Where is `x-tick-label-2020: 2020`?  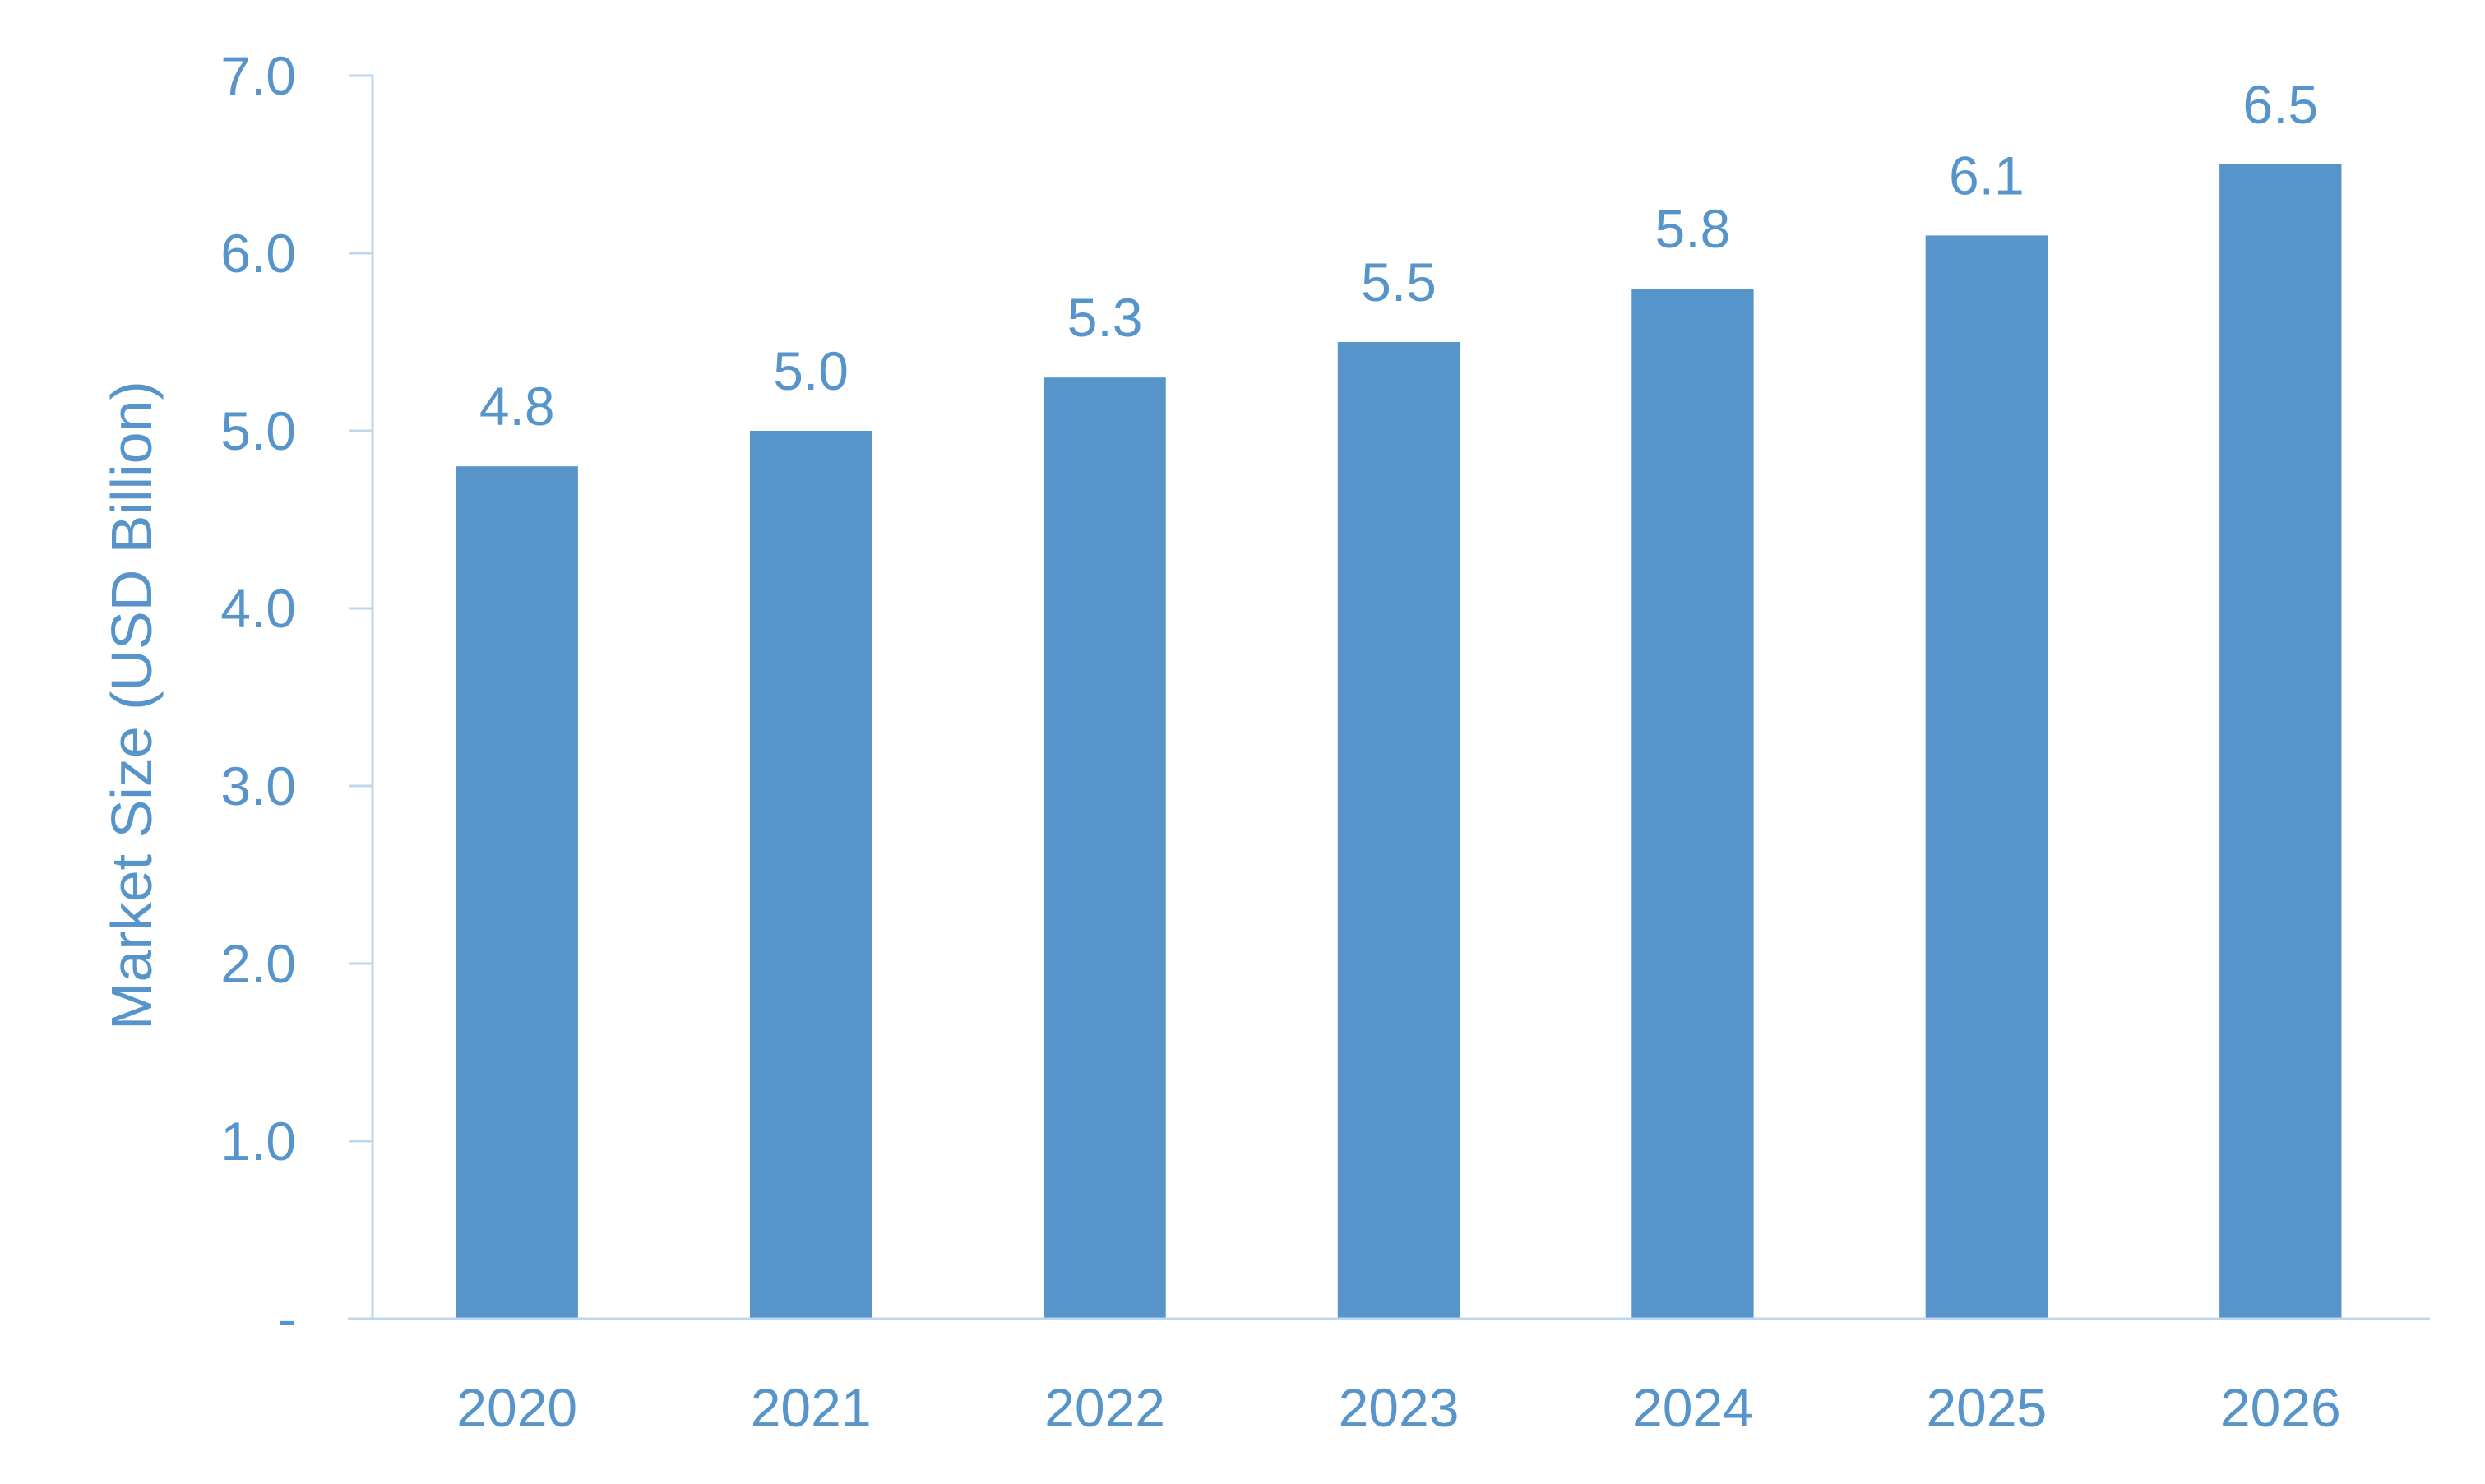
x-tick-label-2020: 2020 is located at coordinates (516, 1408).